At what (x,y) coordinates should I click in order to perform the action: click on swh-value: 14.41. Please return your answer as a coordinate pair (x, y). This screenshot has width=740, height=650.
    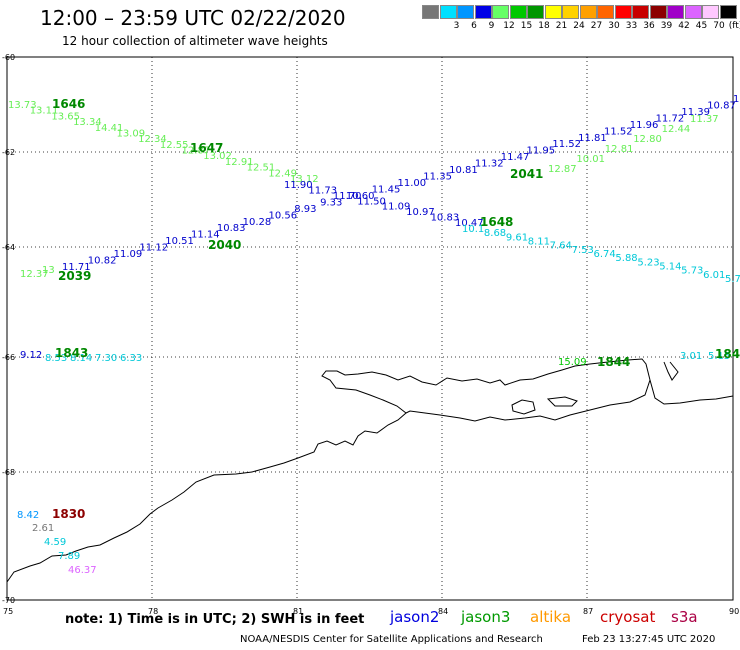
    Looking at the image, I should click on (109, 128).